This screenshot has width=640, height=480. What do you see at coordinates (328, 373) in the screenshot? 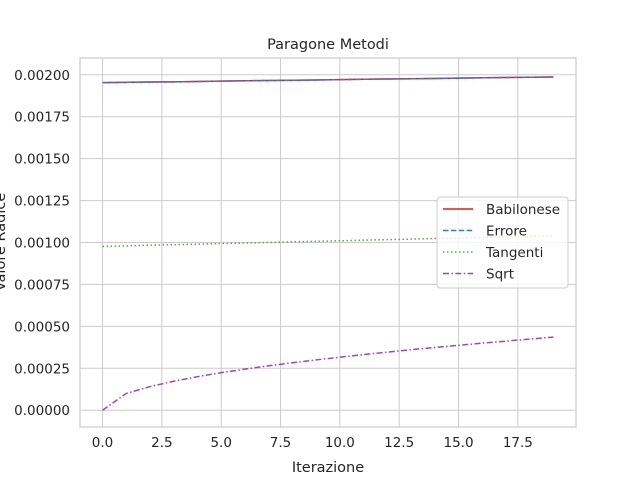
I see `series-line-sqrt` at bounding box center [328, 373].